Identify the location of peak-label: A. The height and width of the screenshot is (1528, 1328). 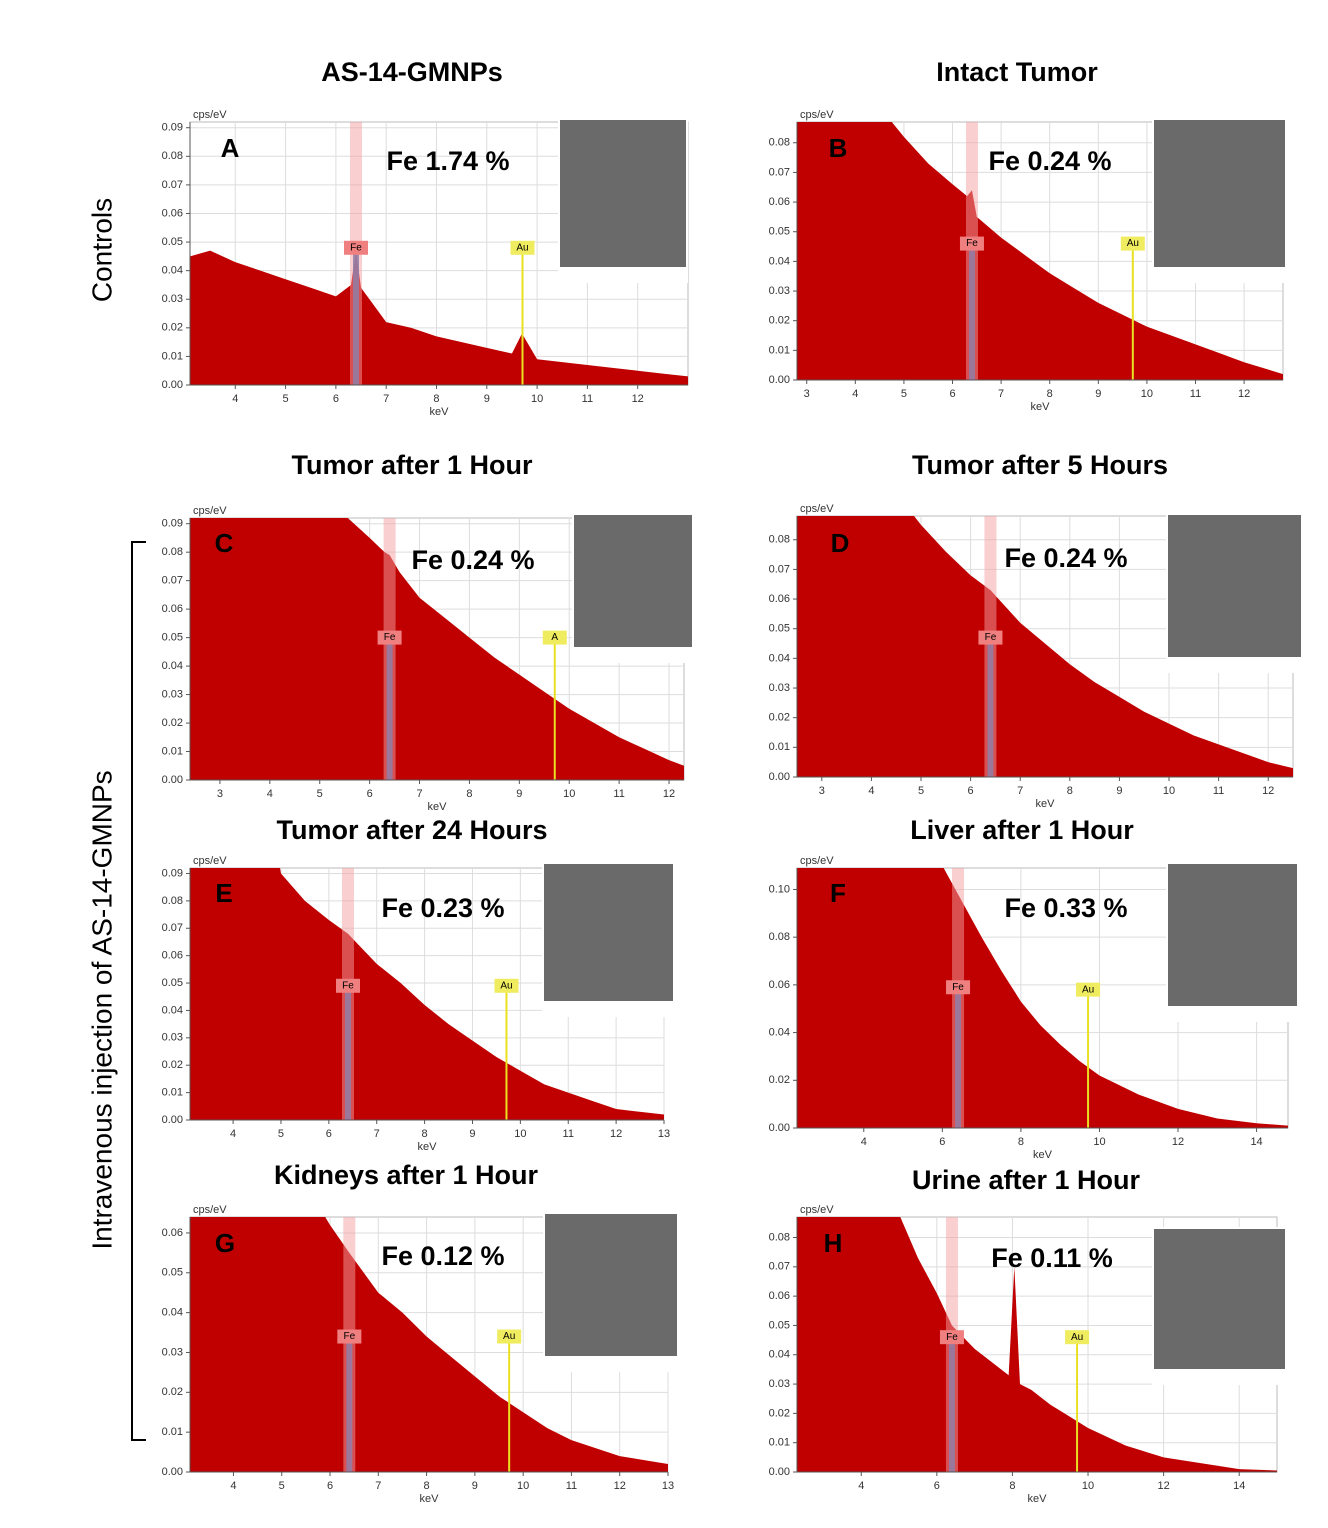
(554, 637).